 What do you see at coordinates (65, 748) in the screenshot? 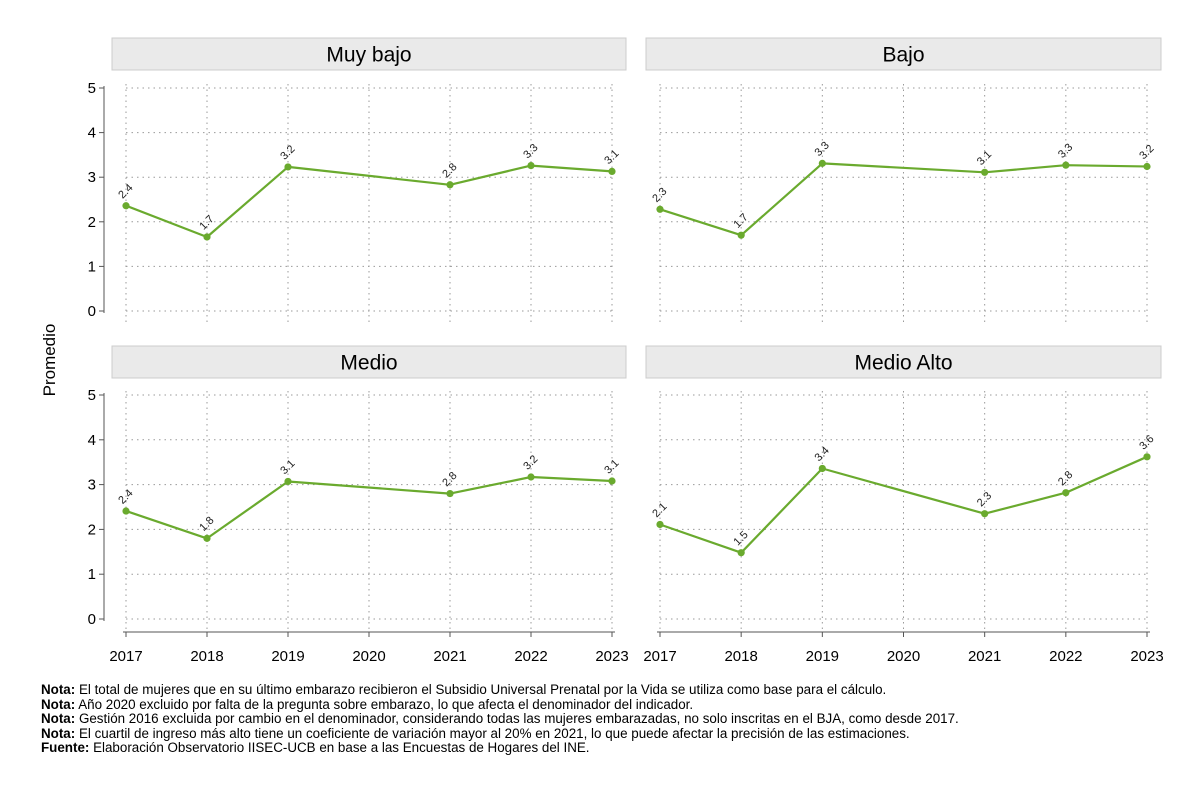
I see `source-label: Fuente:` at bounding box center [65, 748].